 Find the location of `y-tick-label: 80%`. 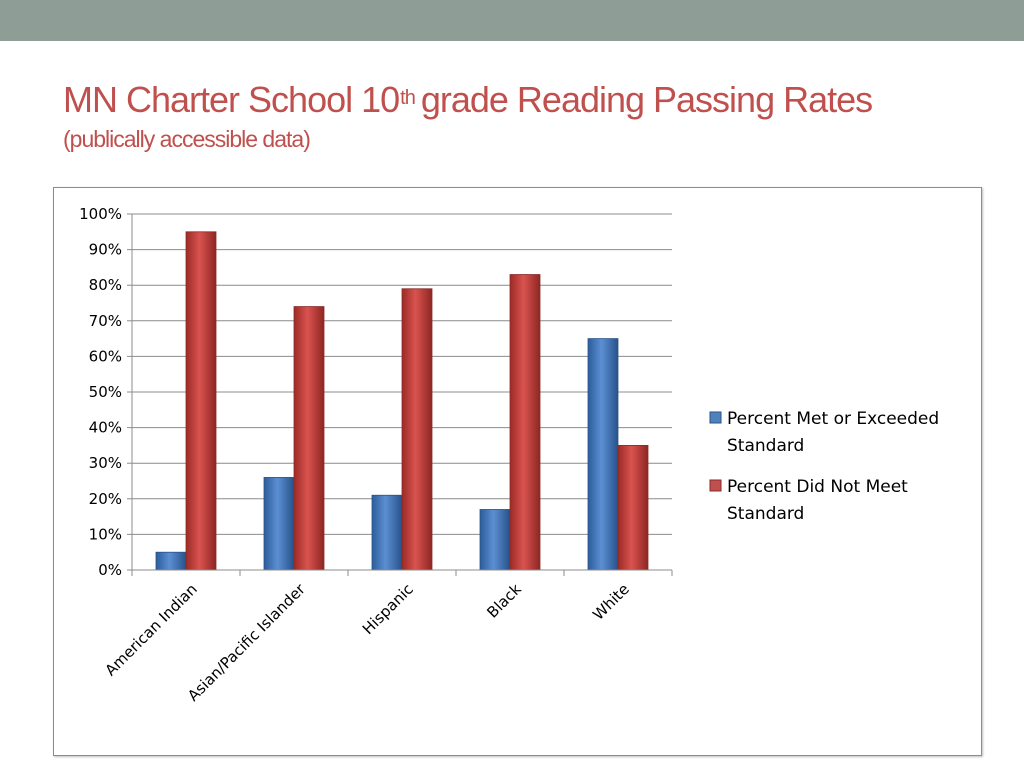

y-tick-label: 80% is located at coordinates (105, 285).